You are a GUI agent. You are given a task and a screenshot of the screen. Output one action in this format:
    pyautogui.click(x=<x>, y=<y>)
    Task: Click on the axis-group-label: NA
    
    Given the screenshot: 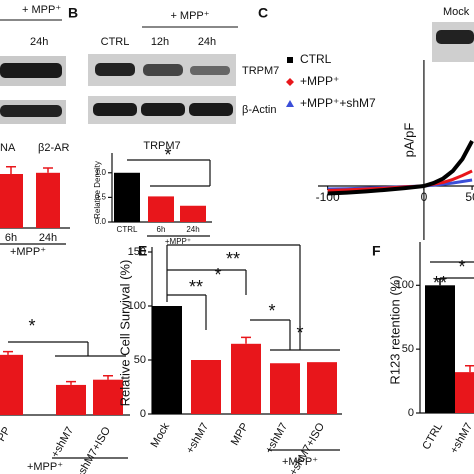 What is the action you would take?
    pyautogui.click(x=8, y=148)
    